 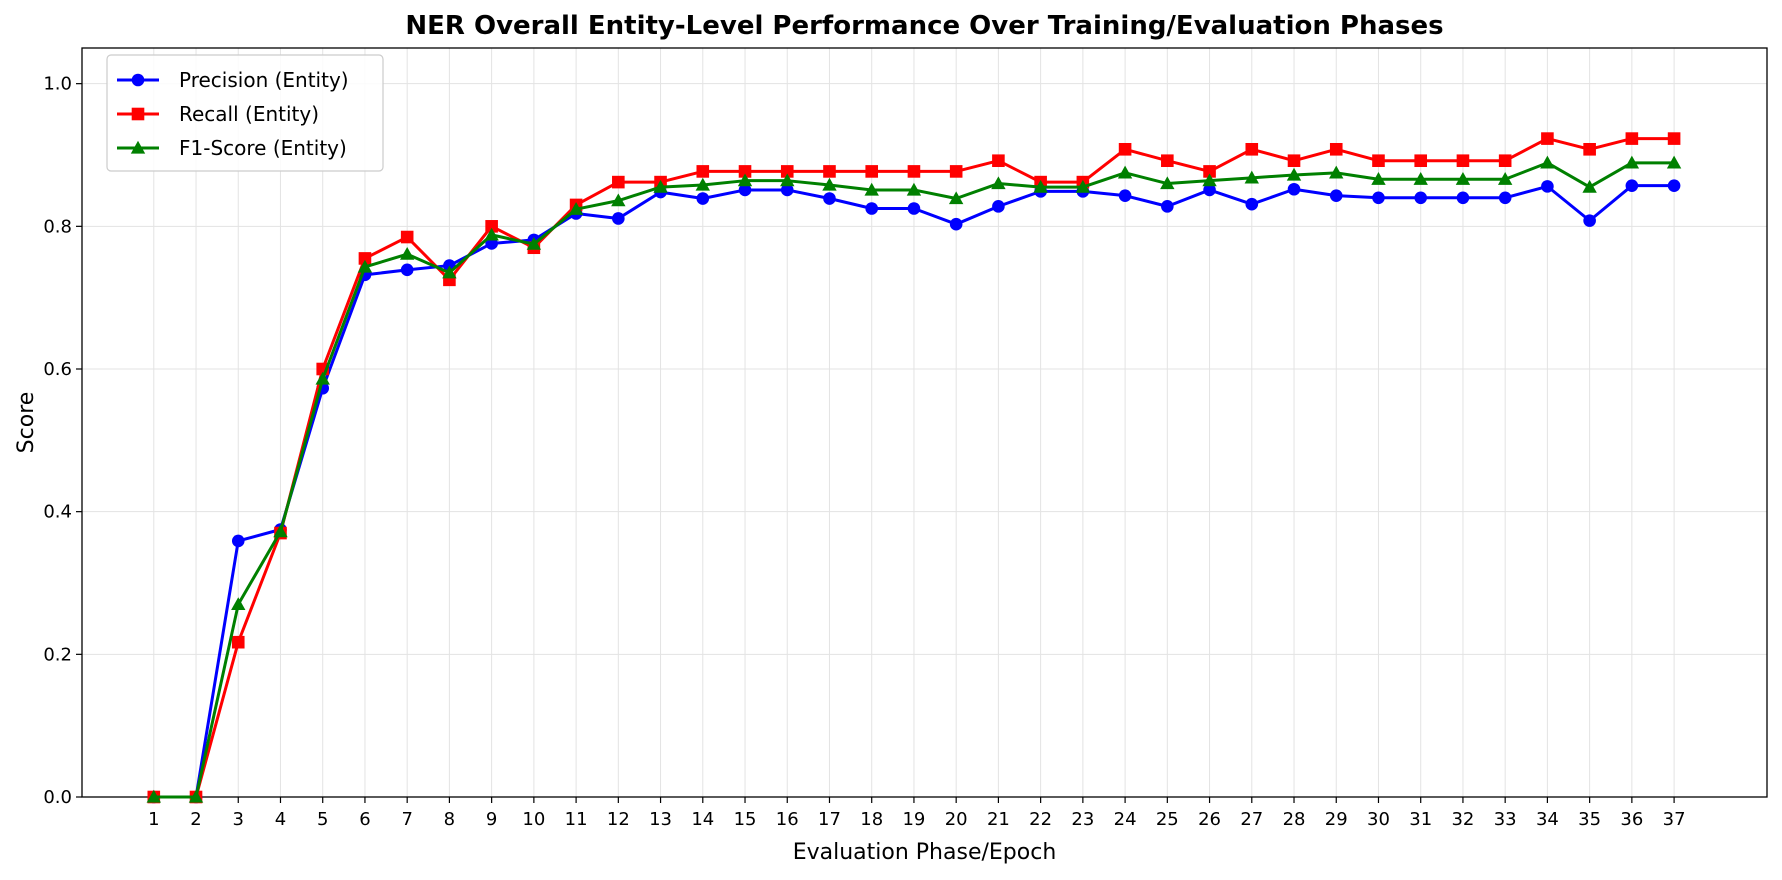 What do you see at coordinates (1040, 819) in the screenshot?
I see `x-tick-label: 22` at bounding box center [1040, 819].